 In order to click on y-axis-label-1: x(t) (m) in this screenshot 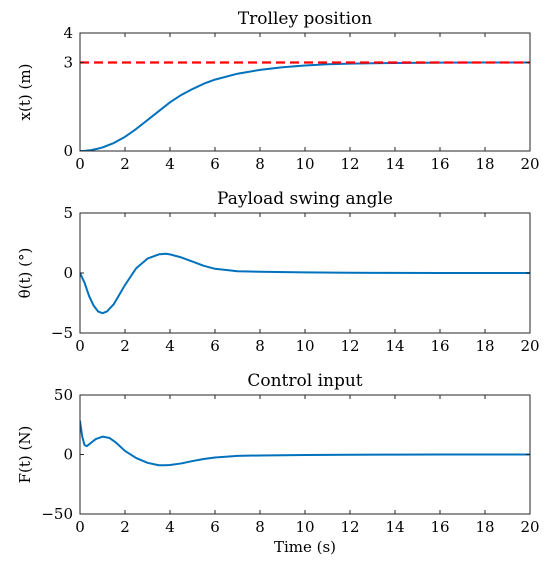, I will do `click(25, 92)`.